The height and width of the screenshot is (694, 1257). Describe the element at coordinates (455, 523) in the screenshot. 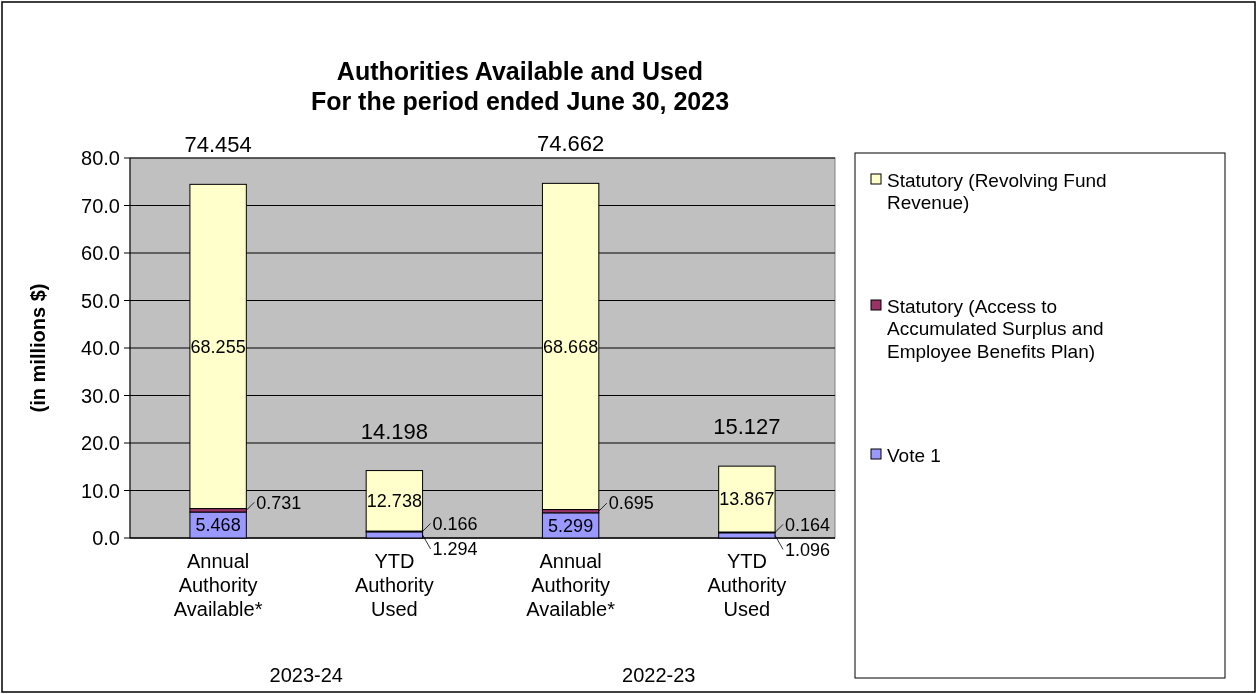

I see `data-label: 0.166` at that location.